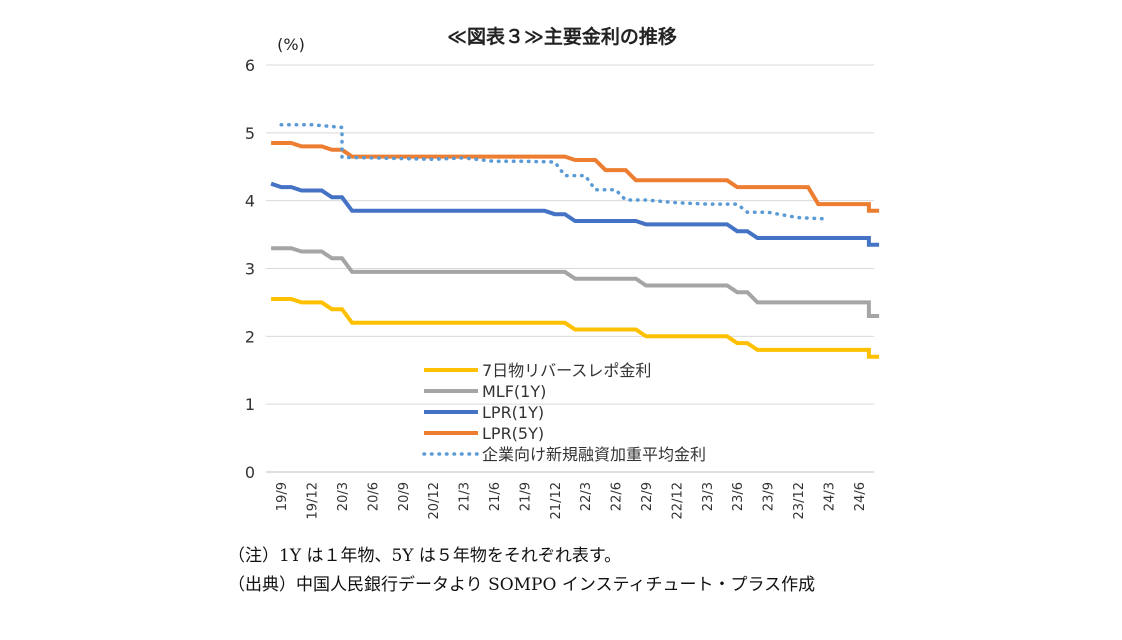 The width and height of the screenshot is (1122, 640). I want to click on y-unit-label: (%), so click(291, 44).